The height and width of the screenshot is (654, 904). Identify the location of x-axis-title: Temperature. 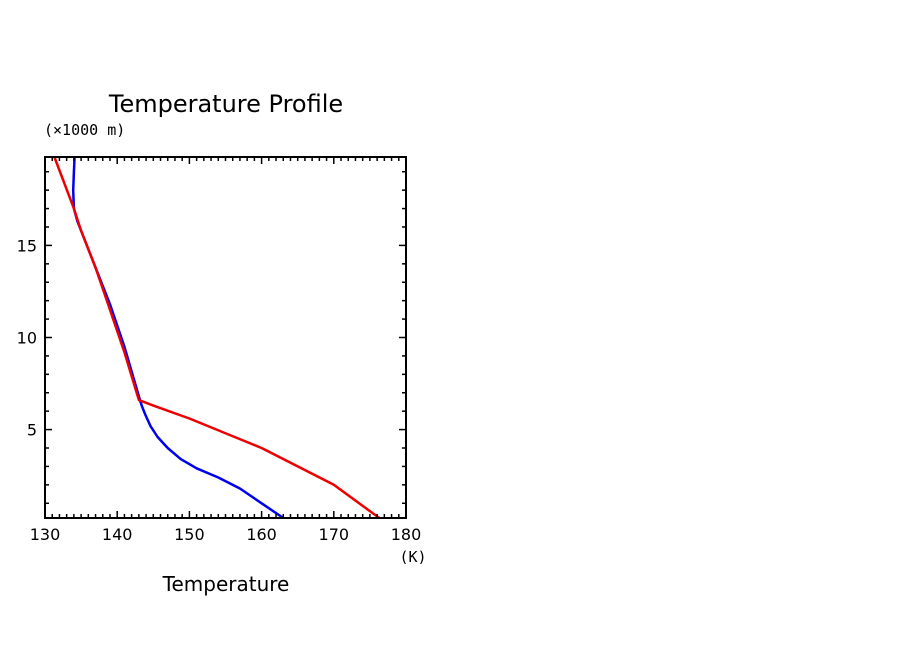
(226, 584).